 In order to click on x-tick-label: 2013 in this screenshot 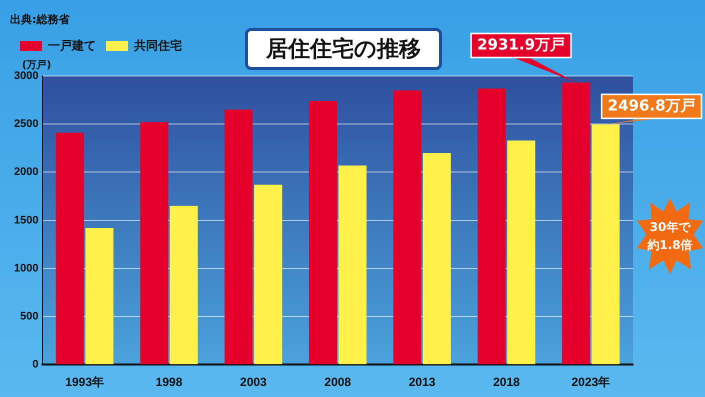, I will do `click(422, 382)`.